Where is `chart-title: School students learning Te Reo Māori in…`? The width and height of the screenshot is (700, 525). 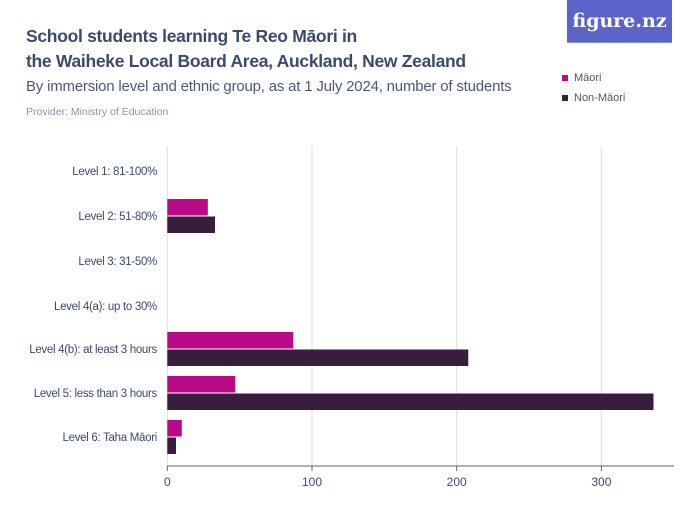 chart-title: School students learning Te Reo Māori in… is located at coordinates (246, 49).